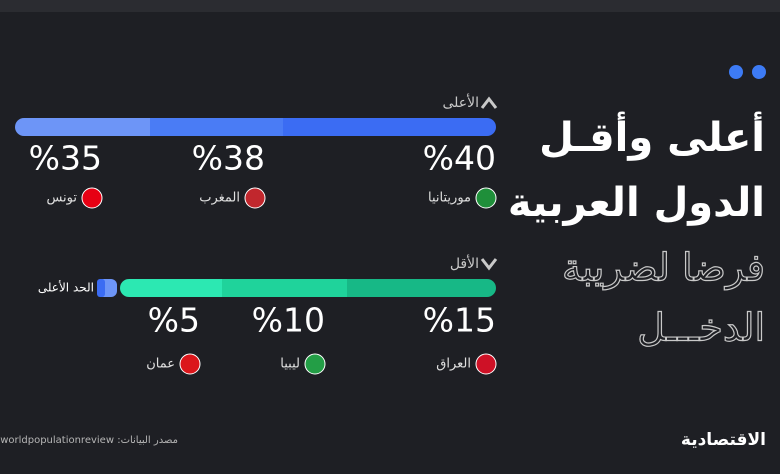  I want to click on category-label: تونس, so click(61, 198).